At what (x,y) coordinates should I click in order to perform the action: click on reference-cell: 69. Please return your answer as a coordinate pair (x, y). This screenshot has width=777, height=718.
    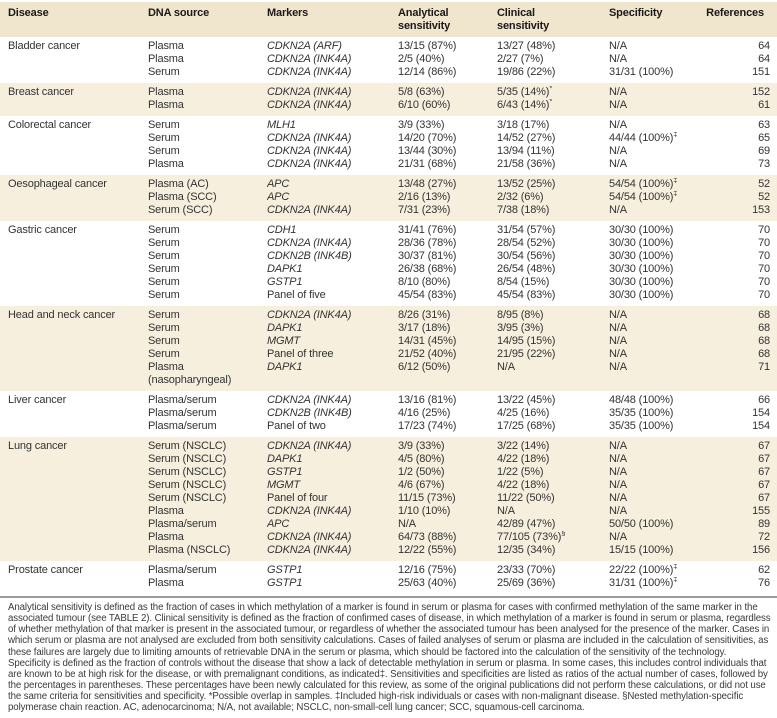
    Looking at the image, I should click on (764, 151).